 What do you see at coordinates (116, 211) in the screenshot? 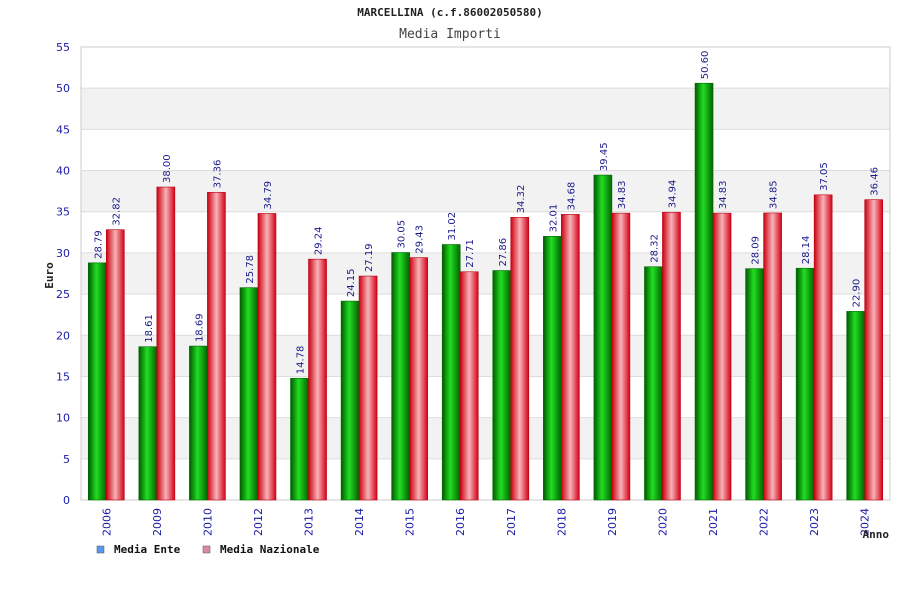
I see `data-label: 32.82` at bounding box center [116, 211].